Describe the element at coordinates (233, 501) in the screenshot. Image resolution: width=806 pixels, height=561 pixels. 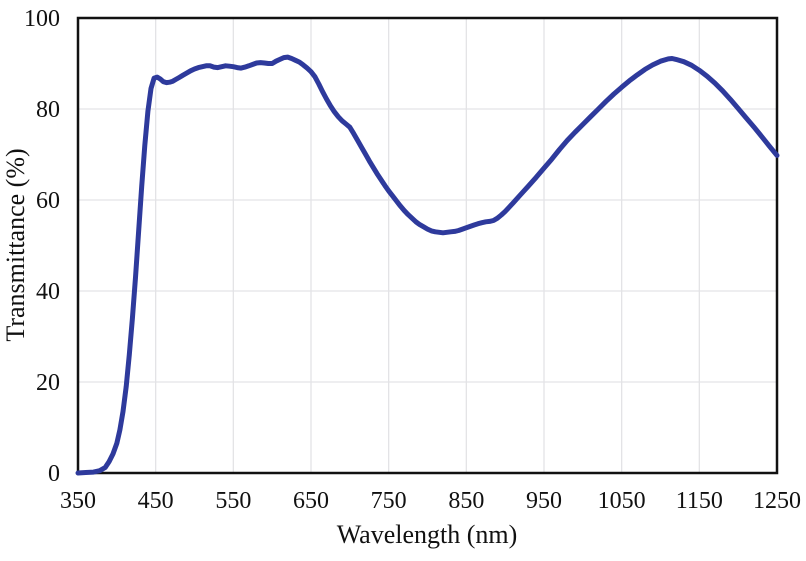
I see `x-tick-label: 550` at that location.